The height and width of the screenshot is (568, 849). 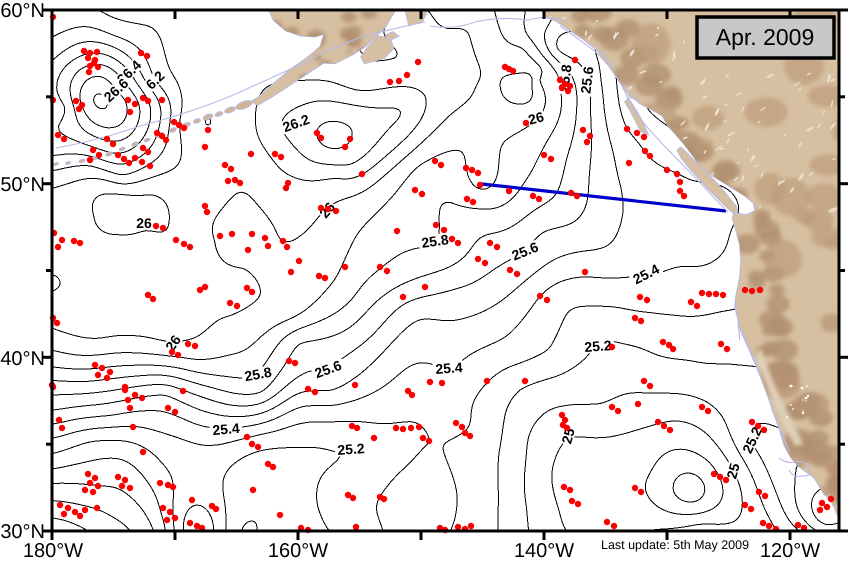 I want to click on svg-text: 25.6, so click(x=586, y=79).